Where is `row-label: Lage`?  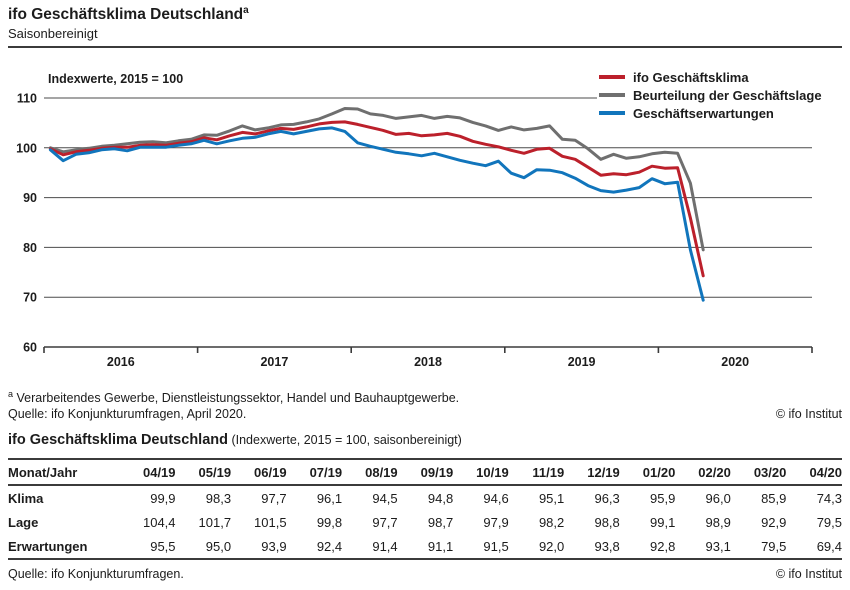
row-label: Lage is located at coordinates (23, 522).